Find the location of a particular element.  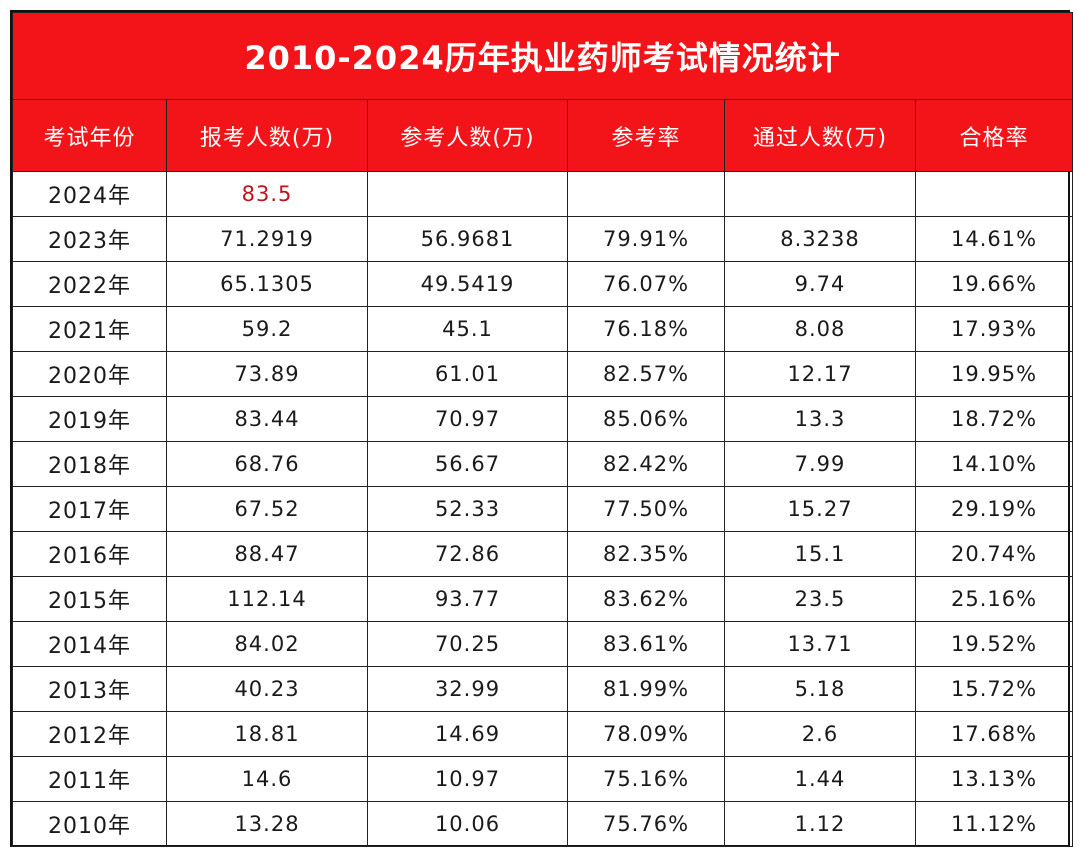

applicants-cell: 73.89 is located at coordinates (267, 374).